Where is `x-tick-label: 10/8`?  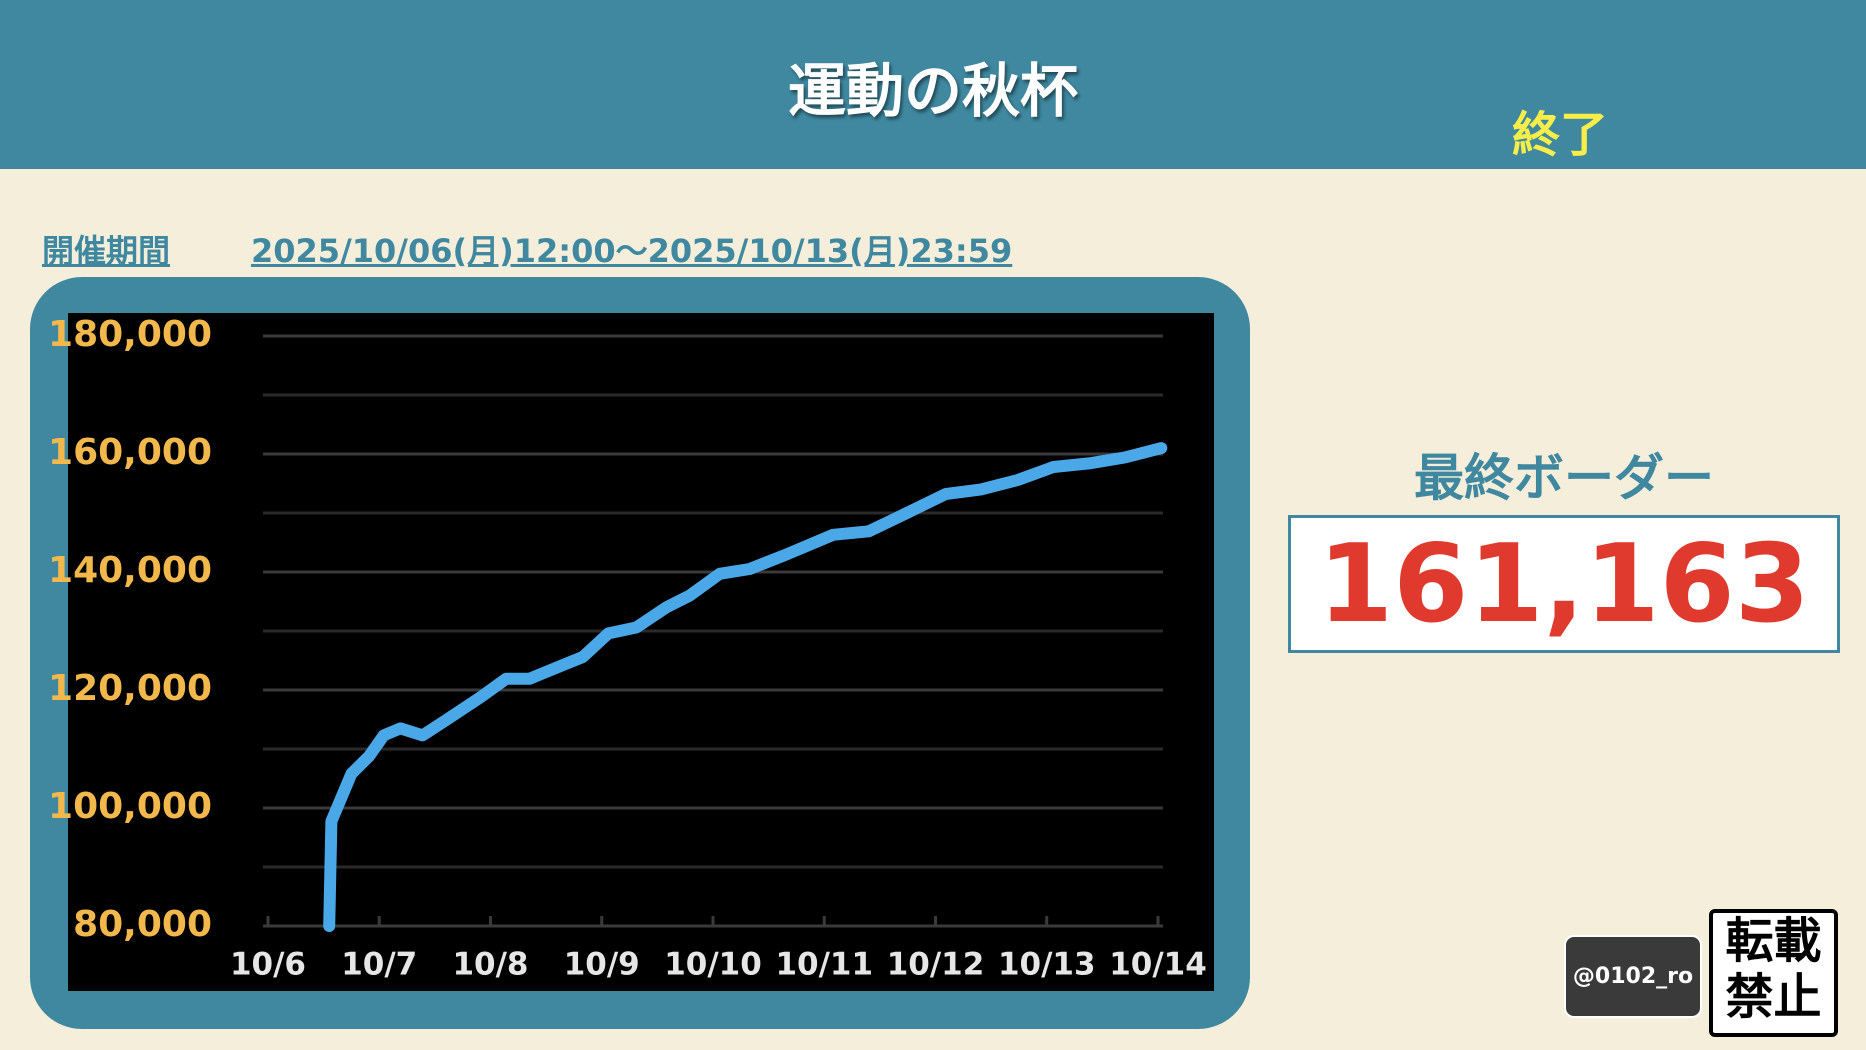 x-tick-label: 10/8 is located at coordinates (490, 965).